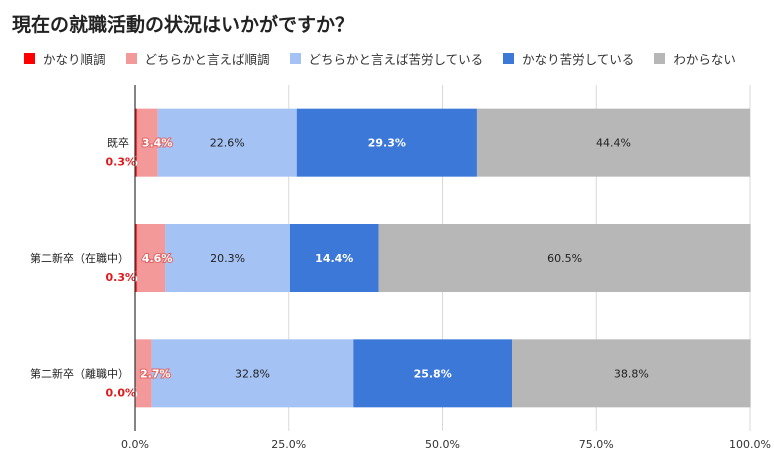 The height and width of the screenshot is (469, 774). What do you see at coordinates (704, 59) in the screenshot?
I see `legend-label: わからない` at bounding box center [704, 59].